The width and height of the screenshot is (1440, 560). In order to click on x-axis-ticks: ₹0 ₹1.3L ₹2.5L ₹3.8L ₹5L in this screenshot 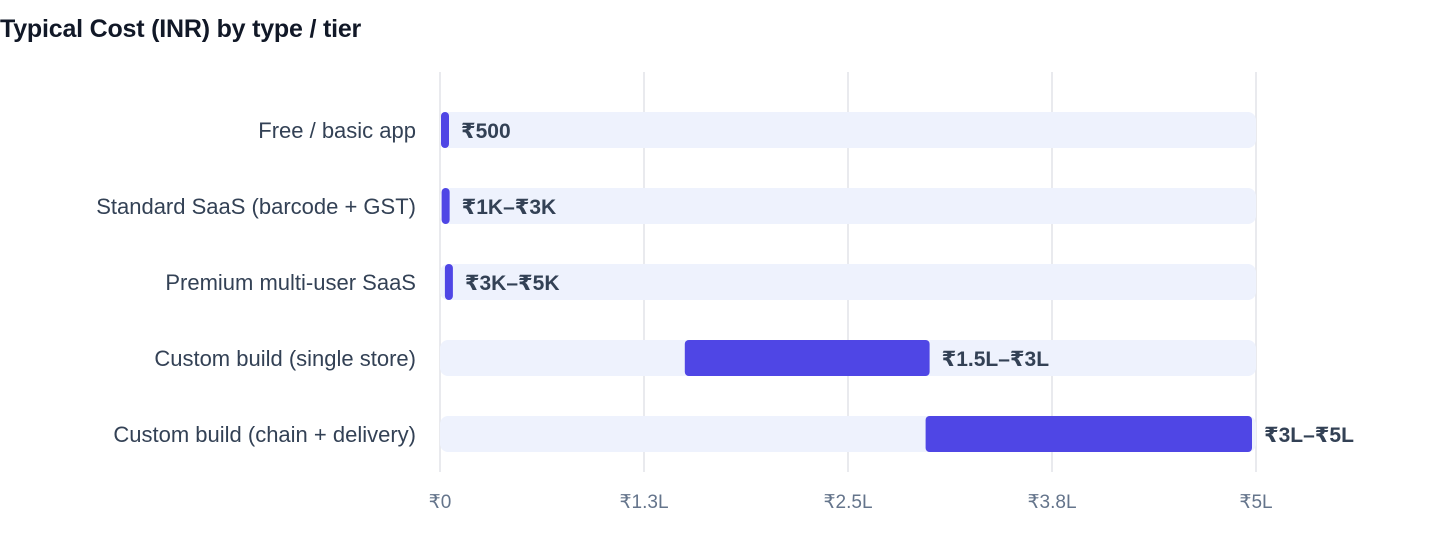, I will do `click(851, 502)`.